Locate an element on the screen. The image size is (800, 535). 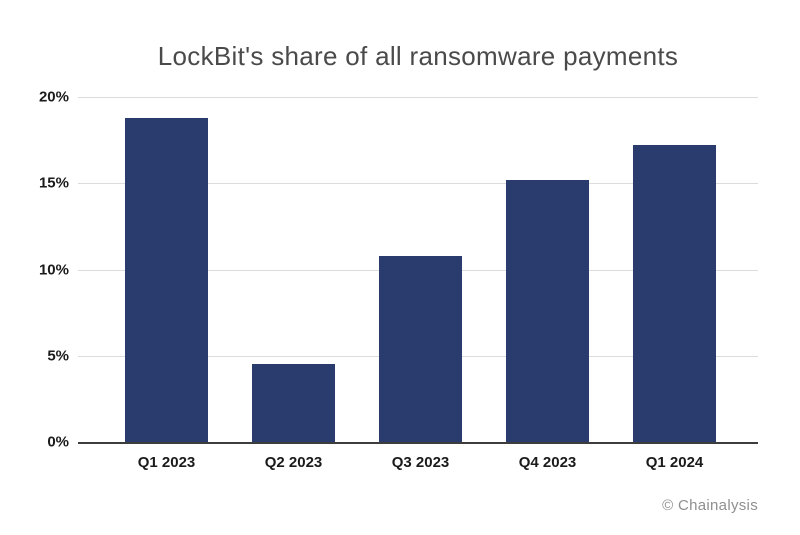
bar-q4-2023 is located at coordinates (547, 310).